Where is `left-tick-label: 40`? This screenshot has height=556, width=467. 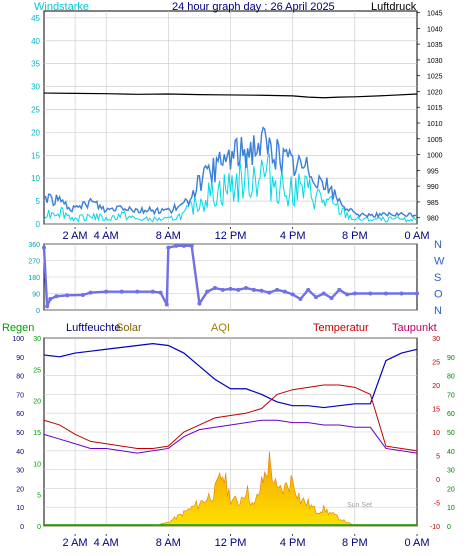 left-tick-label: 40 is located at coordinates (35, 41).